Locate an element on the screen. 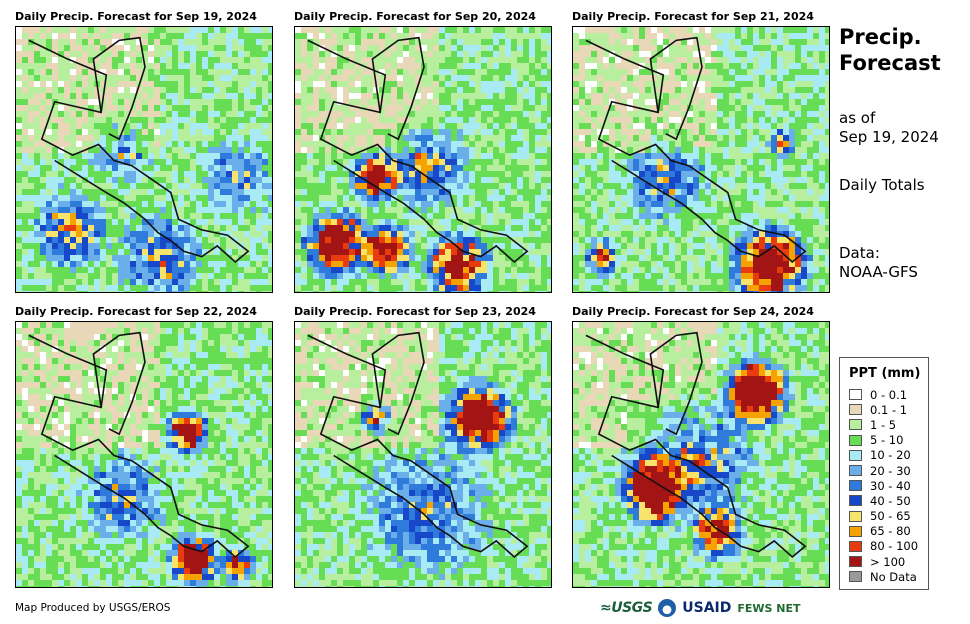 This screenshot has height=624, width=970. legend-item: 0.1 - 1 is located at coordinates (888, 409).